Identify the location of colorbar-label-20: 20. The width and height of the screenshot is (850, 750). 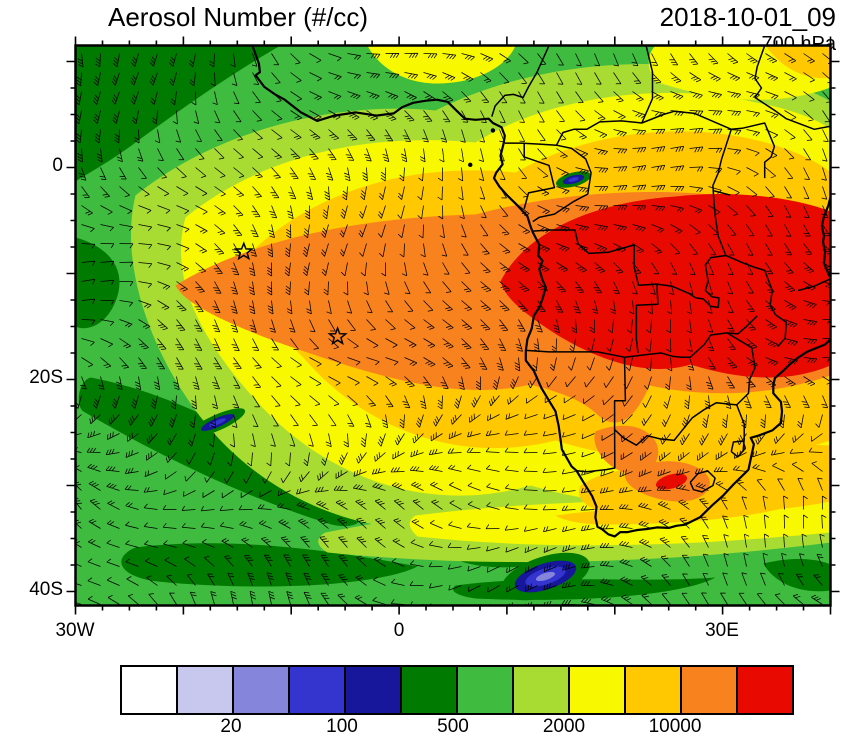
(231, 726).